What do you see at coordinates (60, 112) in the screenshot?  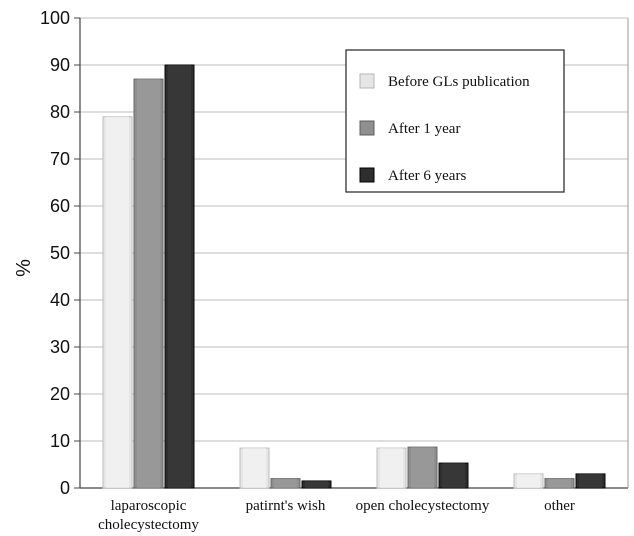 I see `y-tick-label: 80` at bounding box center [60, 112].